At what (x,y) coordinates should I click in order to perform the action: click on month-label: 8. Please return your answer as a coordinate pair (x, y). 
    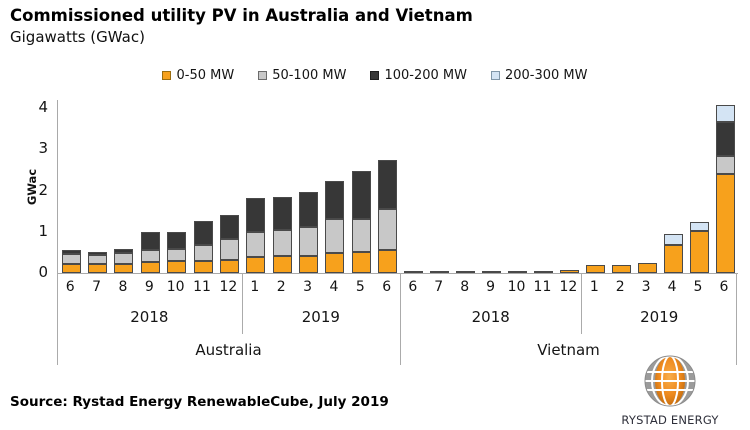
    Looking at the image, I should click on (465, 286).